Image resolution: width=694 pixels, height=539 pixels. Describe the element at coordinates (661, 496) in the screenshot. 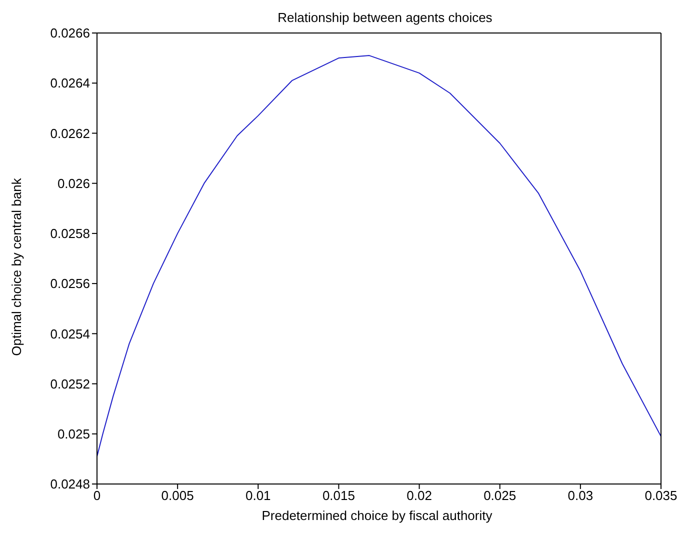

I see `x-tick-label: 0.035` at that location.